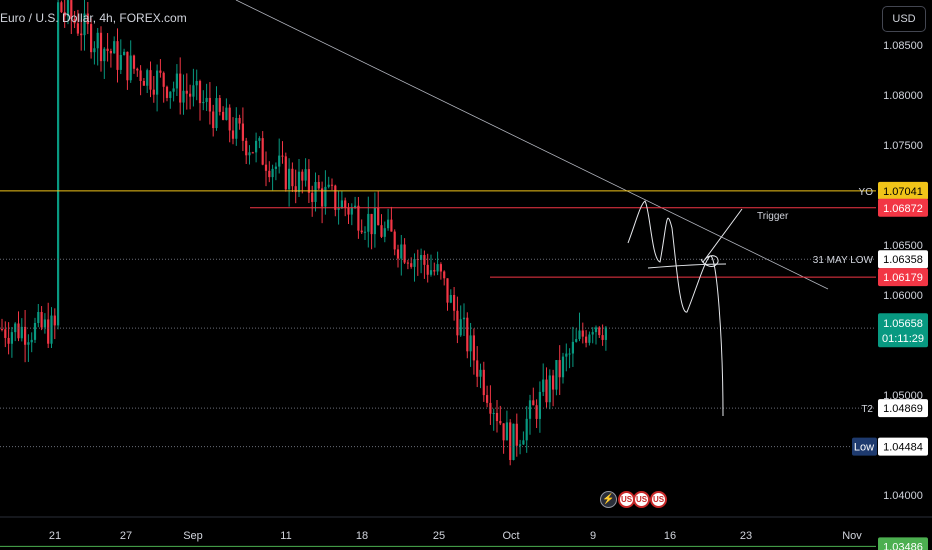 This screenshot has width=932, height=550. What do you see at coordinates (126, 536) in the screenshot?
I see `x-tick-label: 27` at bounding box center [126, 536].